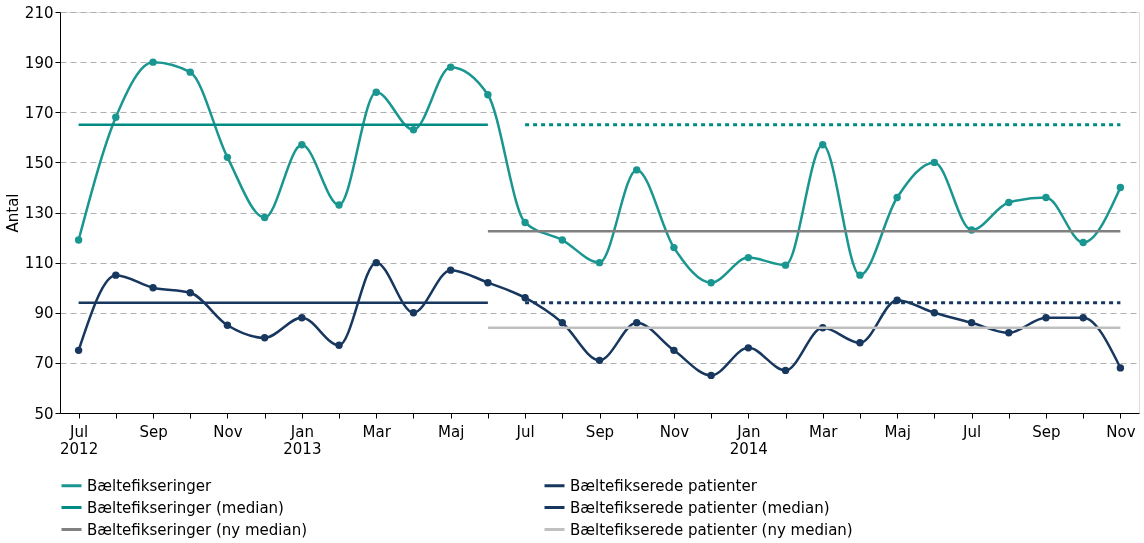 The height and width of the screenshot is (543, 1144). Describe the element at coordinates (39, 112) in the screenshot. I see `y-tick-label: 170` at that location.